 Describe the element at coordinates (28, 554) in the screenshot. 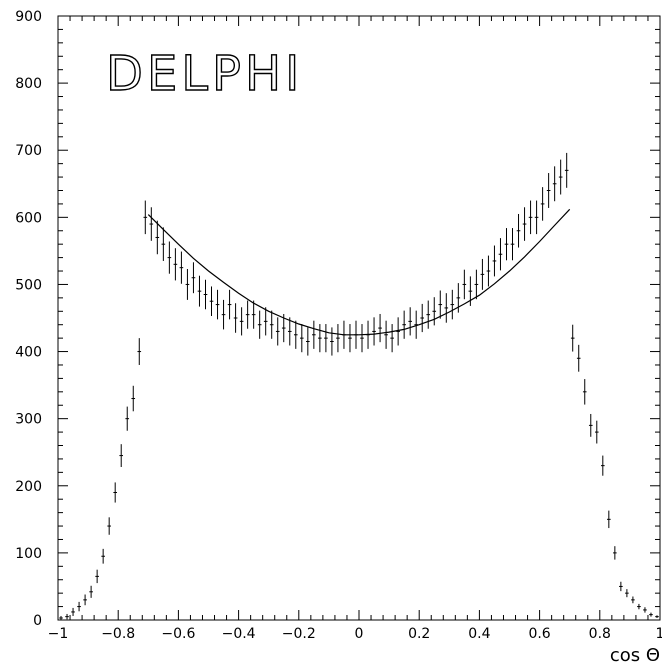

I see `y-tick-label: 100` at that location.